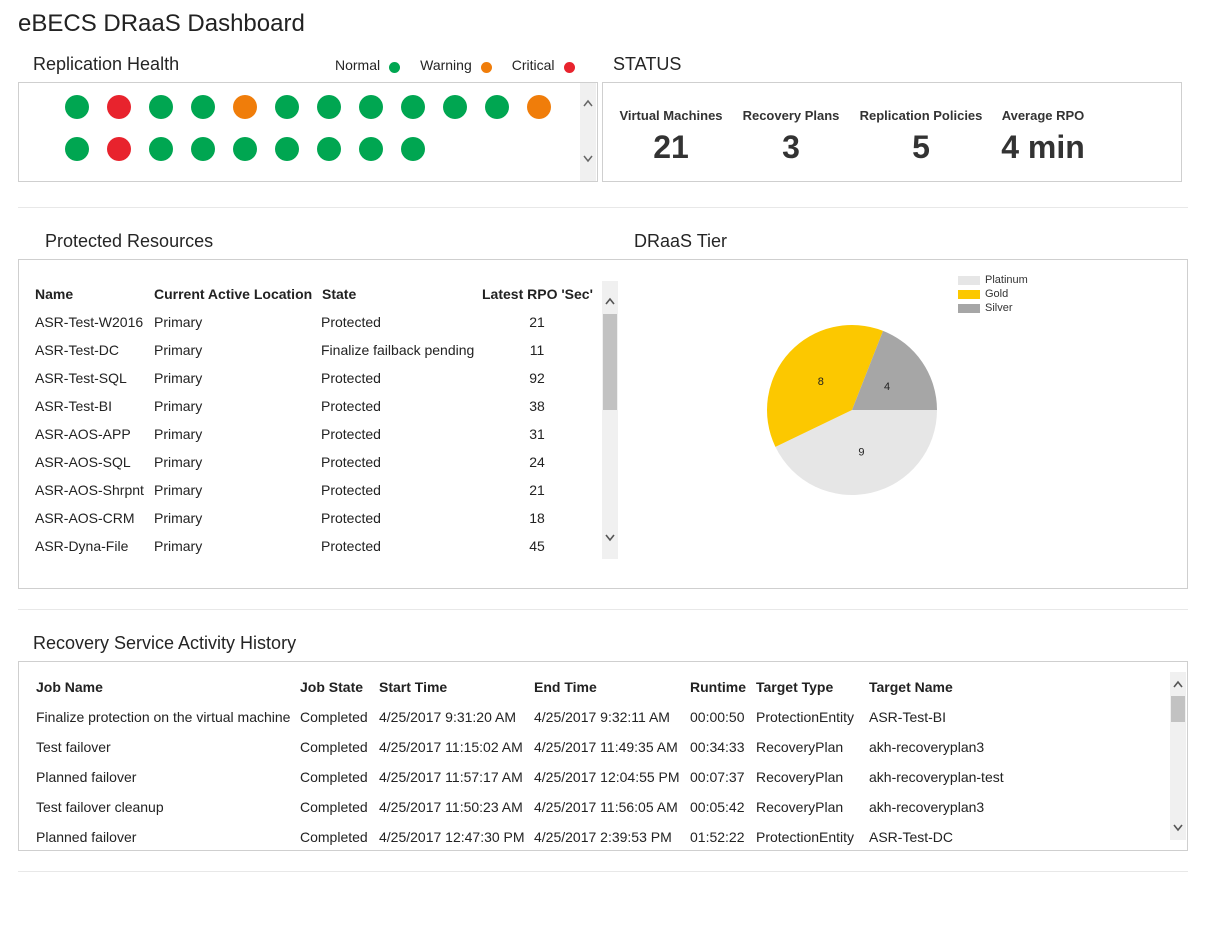 The width and height of the screenshot is (1219, 941). What do you see at coordinates (569, 67) in the screenshot?
I see `critical-dot-icon` at bounding box center [569, 67].